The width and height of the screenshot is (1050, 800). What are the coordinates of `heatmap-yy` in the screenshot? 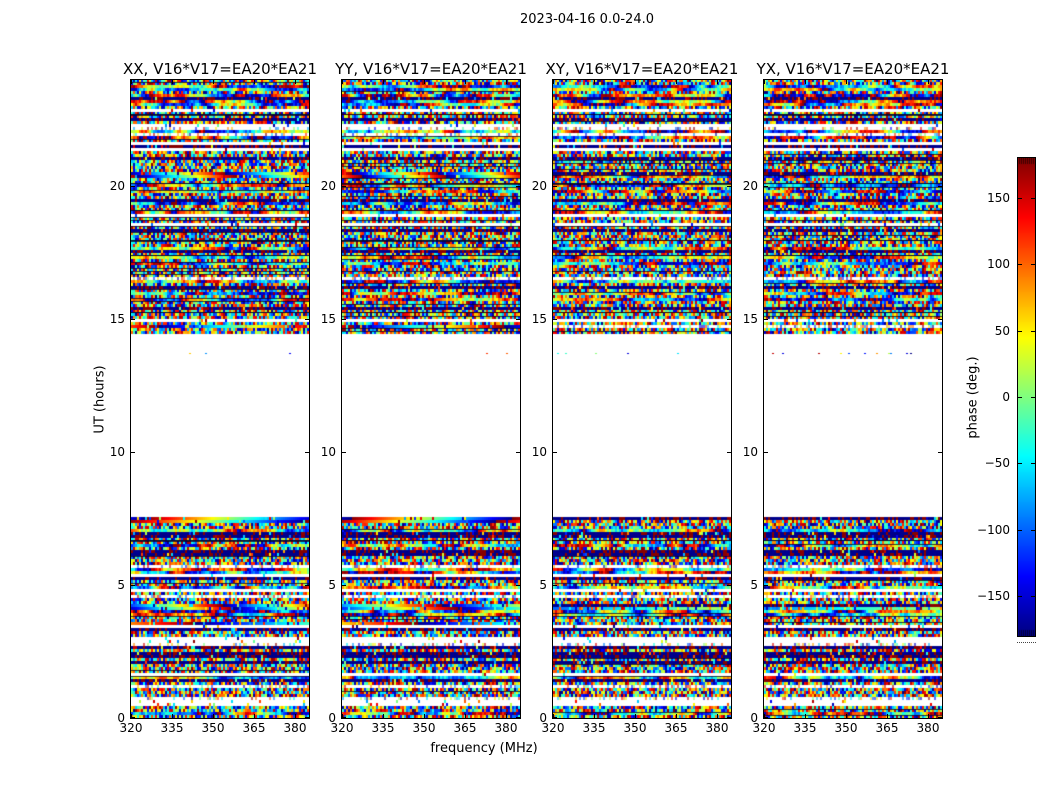 It's located at (431, 399).